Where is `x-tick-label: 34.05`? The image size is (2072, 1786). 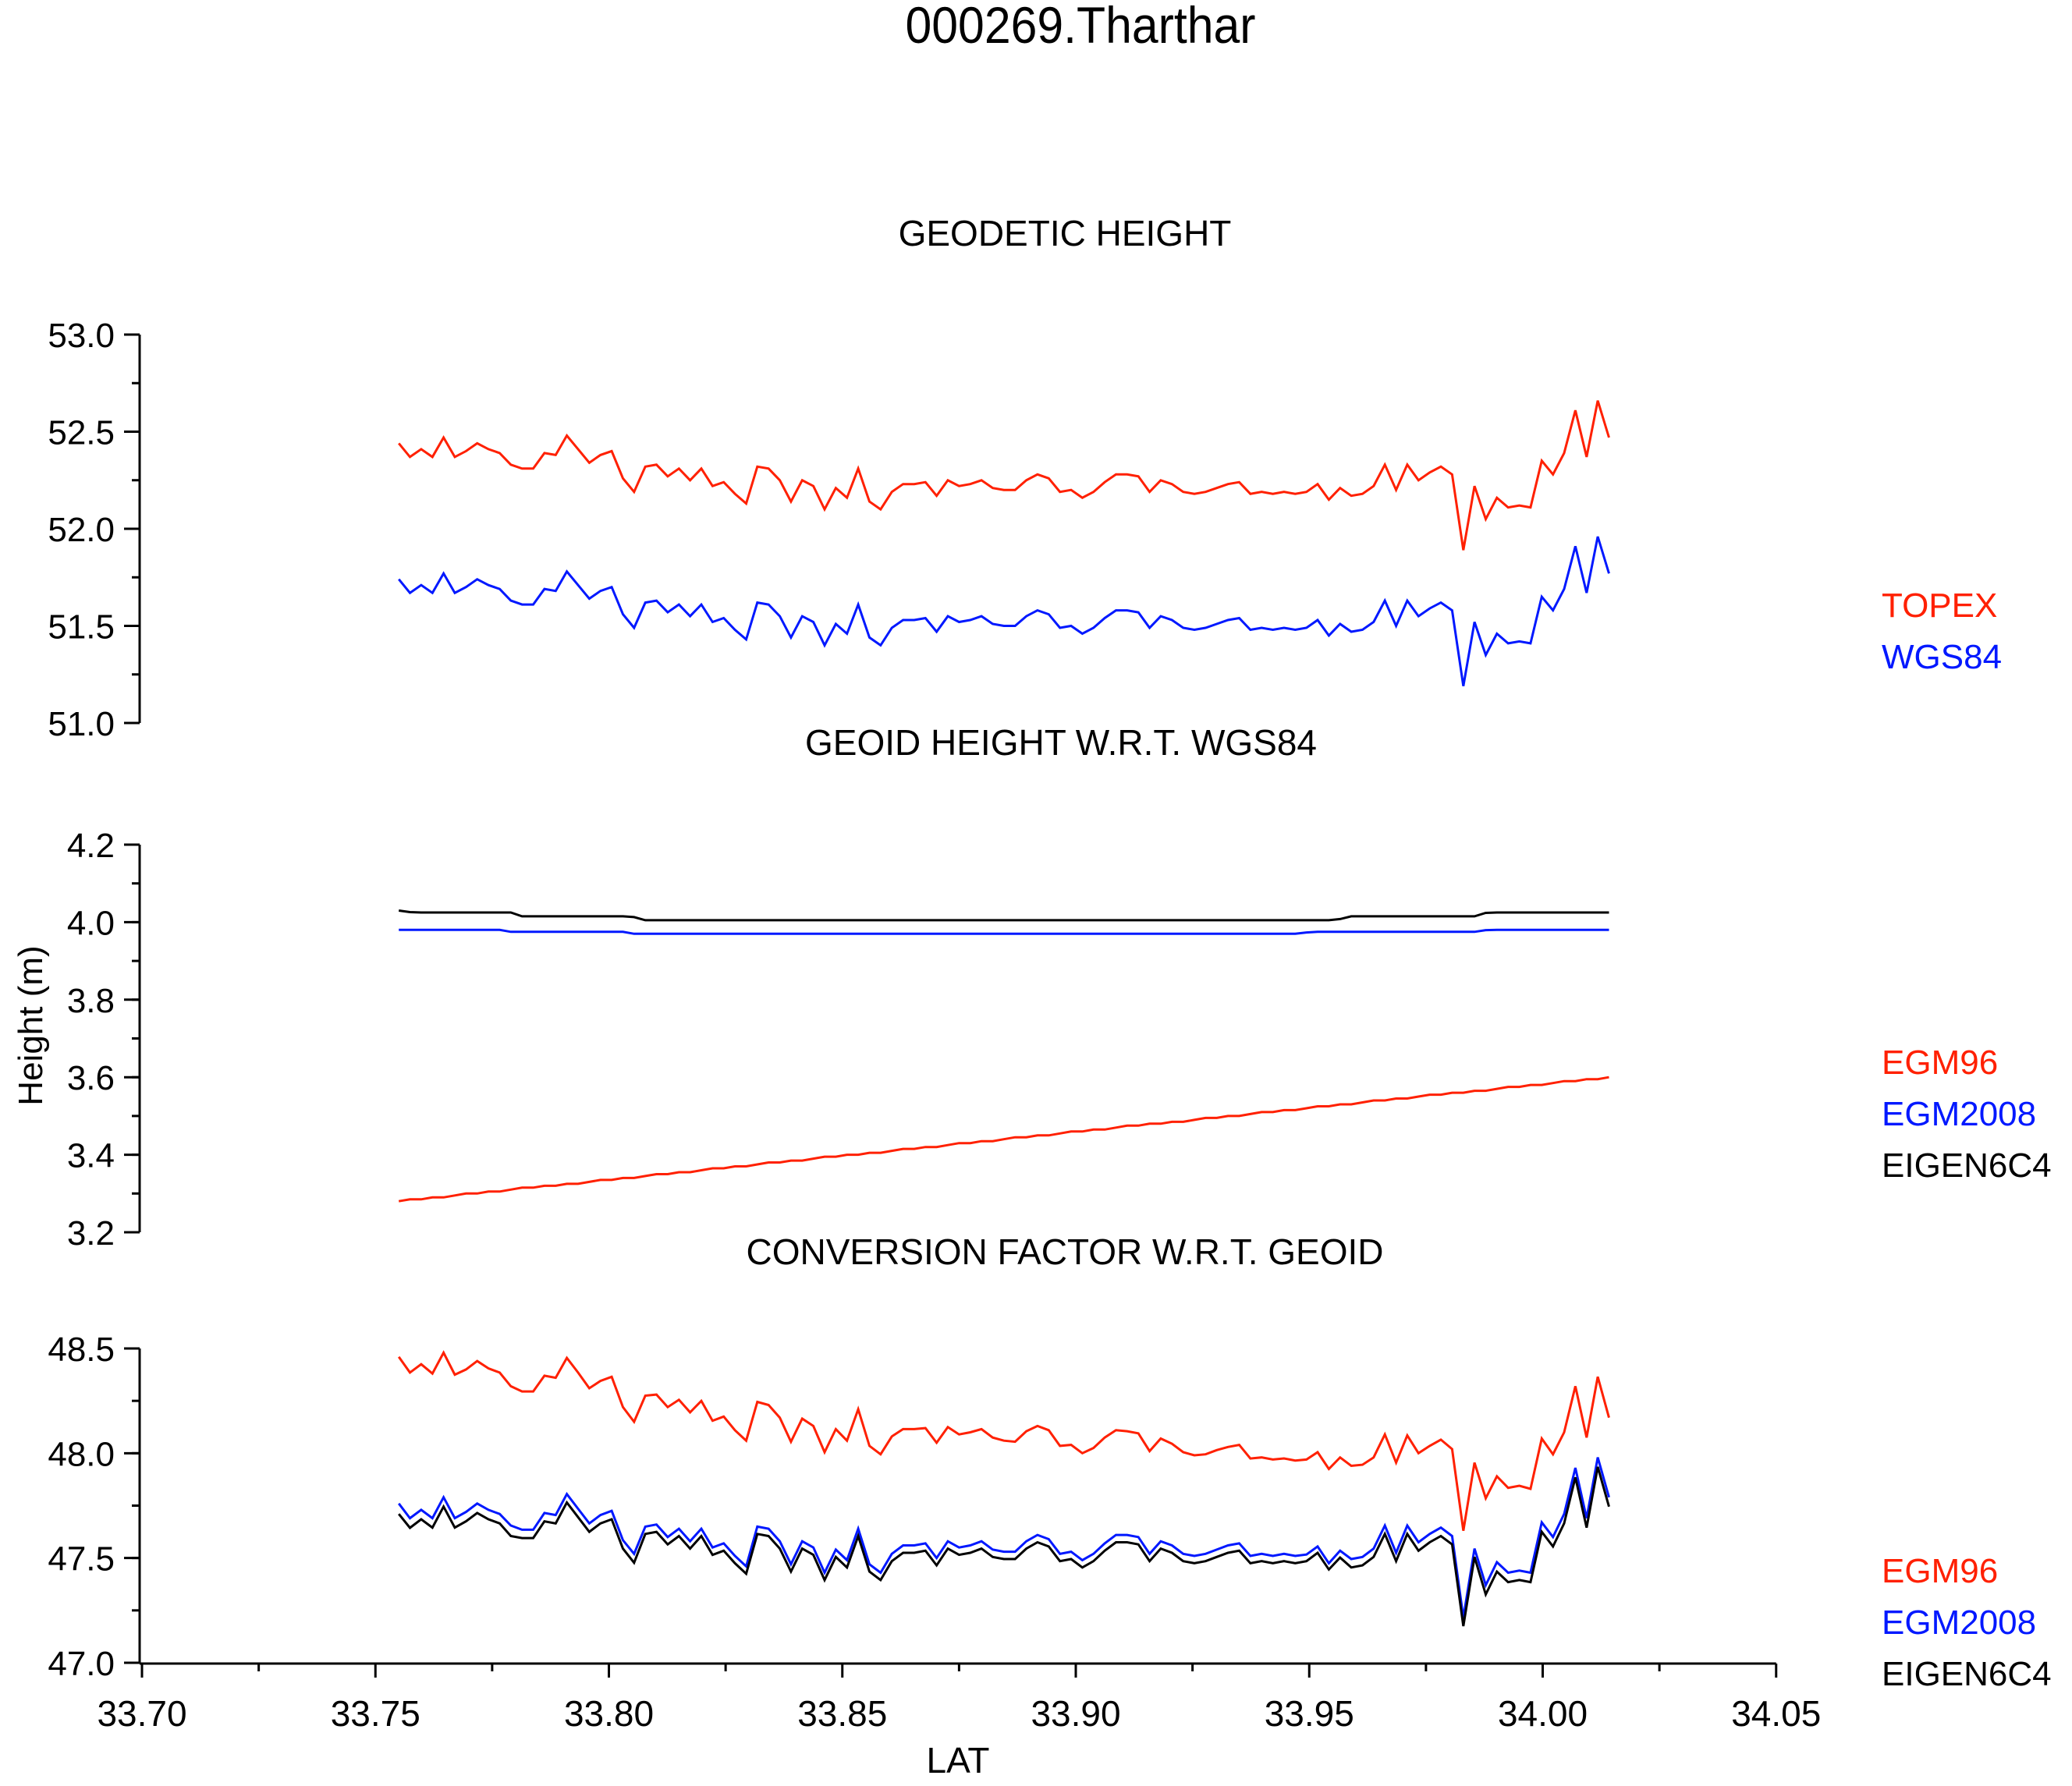 x-tick-label: 34.05 is located at coordinates (1776, 1714).